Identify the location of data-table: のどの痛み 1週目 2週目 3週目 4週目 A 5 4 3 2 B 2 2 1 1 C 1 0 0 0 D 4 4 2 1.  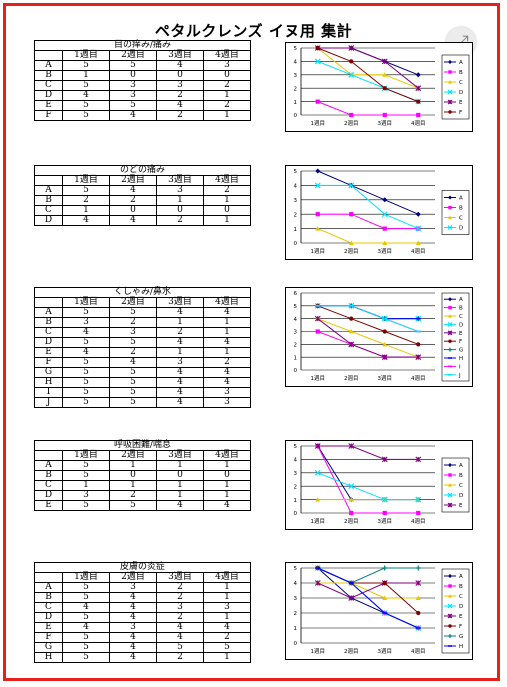
(142, 195).